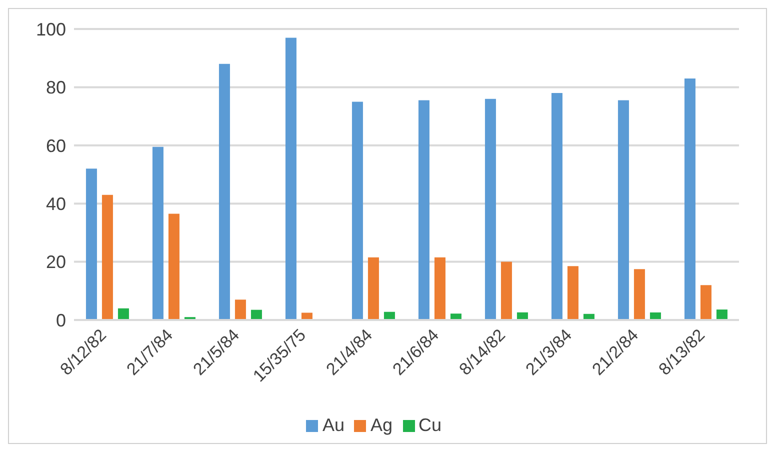  I want to click on y-tick-label: 40, so click(56, 204).